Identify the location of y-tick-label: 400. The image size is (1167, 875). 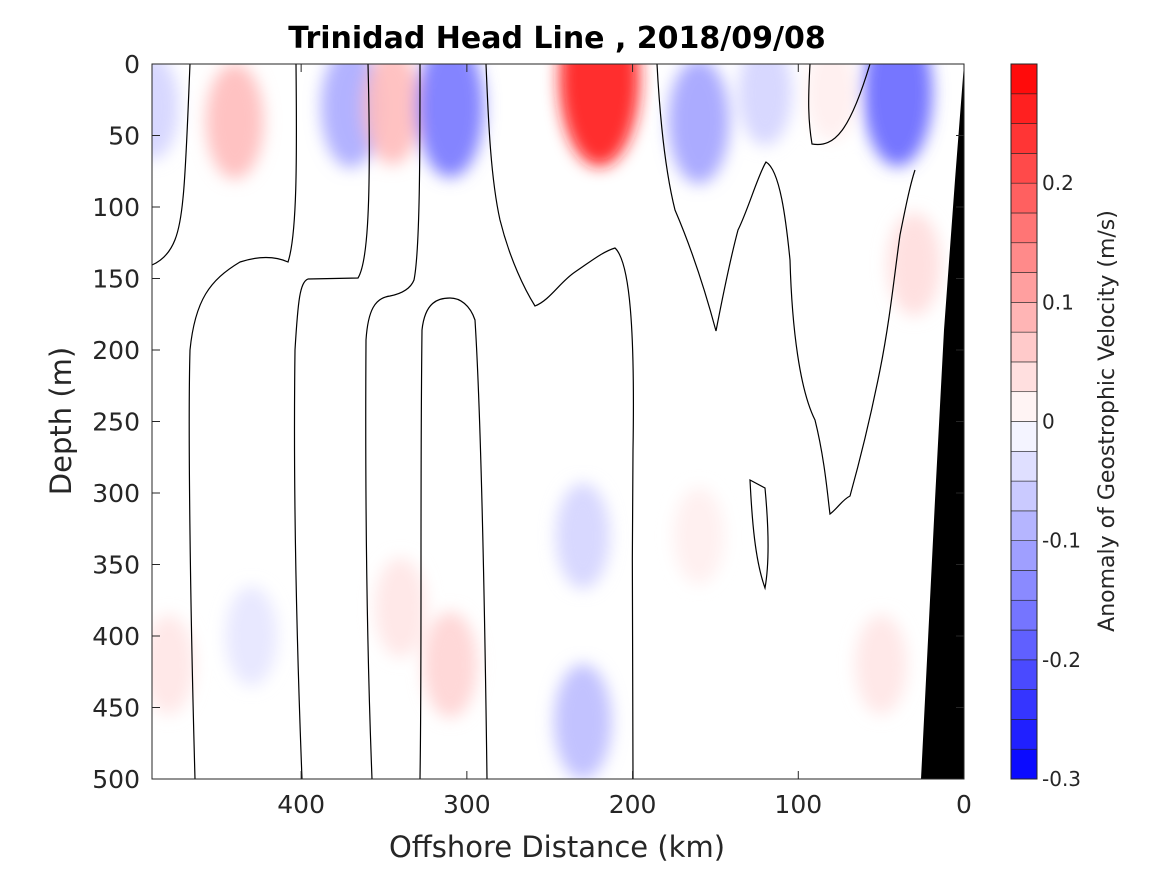
(116, 636).